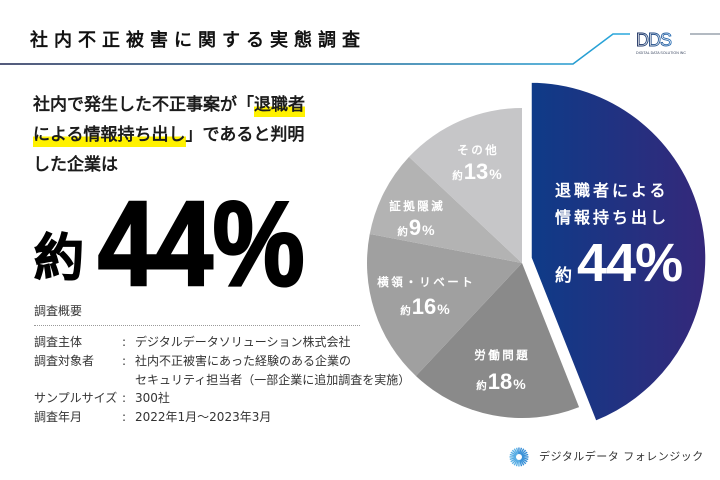 This screenshot has height=480, width=720. I want to click on value-number: 16, so click(424, 306).